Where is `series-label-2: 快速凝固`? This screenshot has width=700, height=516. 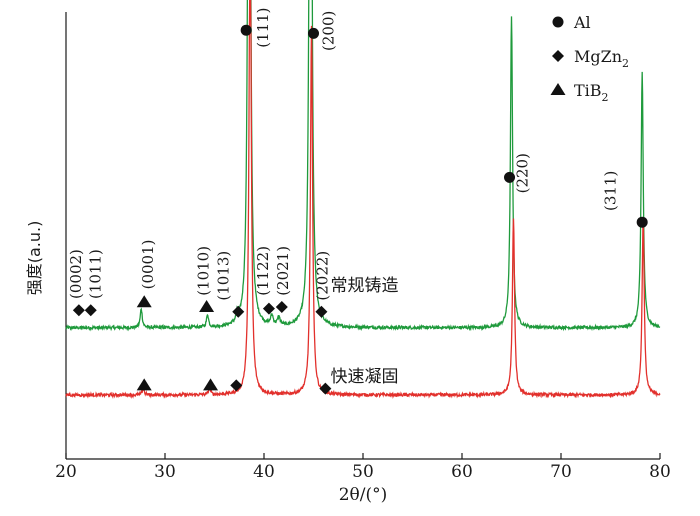 series-label-2: 快速凝固 is located at coordinates (365, 377).